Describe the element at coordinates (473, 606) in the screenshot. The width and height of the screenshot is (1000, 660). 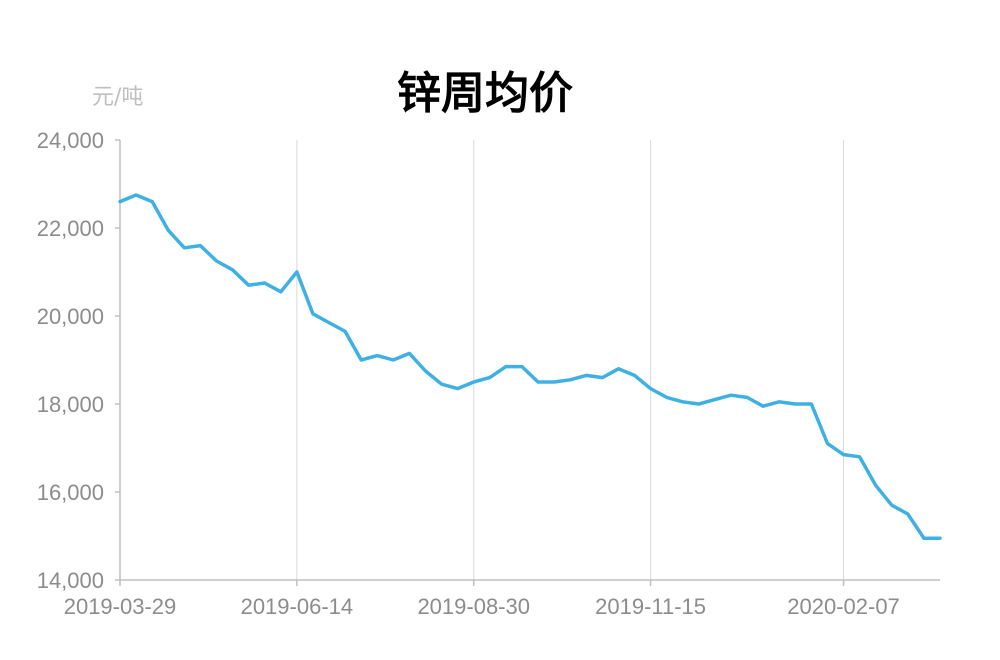
I see `x-tick-label: 2019-08-30` at that location.